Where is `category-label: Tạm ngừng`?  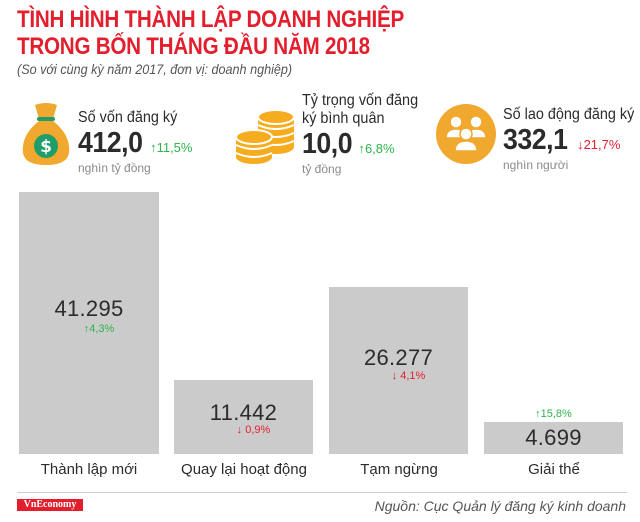 category-label: Tạm ngừng is located at coordinates (399, 469).